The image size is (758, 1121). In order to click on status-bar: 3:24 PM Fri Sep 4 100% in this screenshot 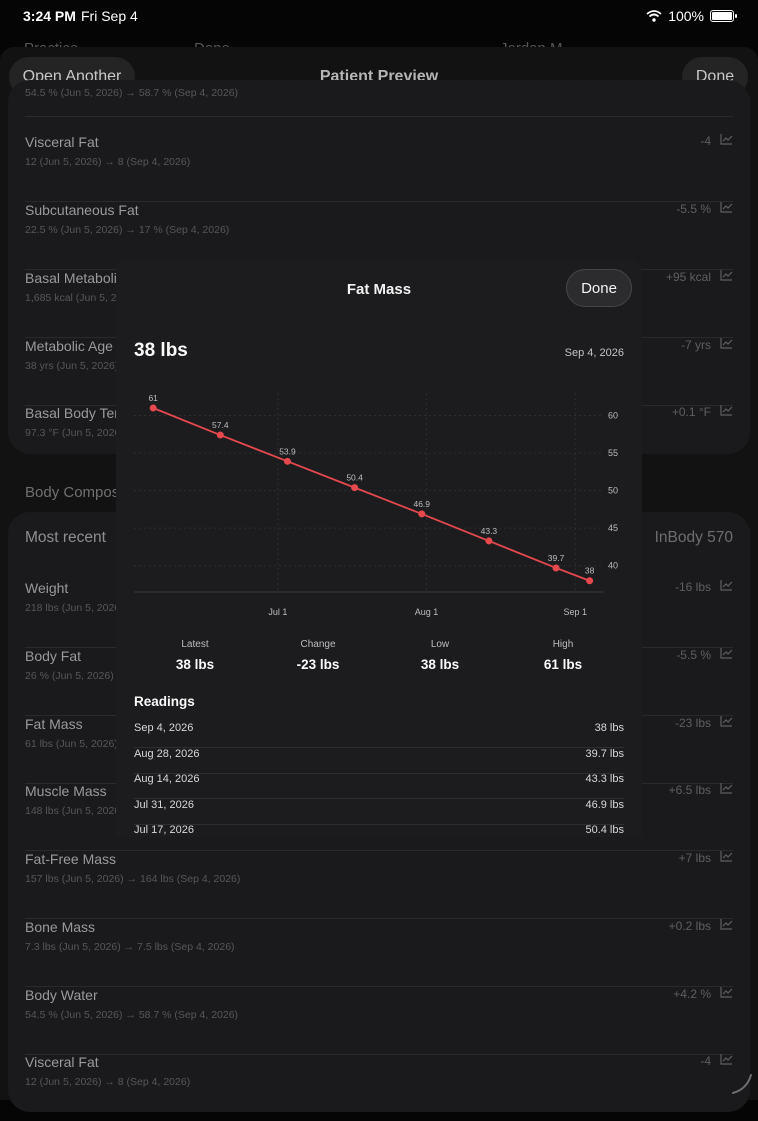, I will do `click(379, 15)`.